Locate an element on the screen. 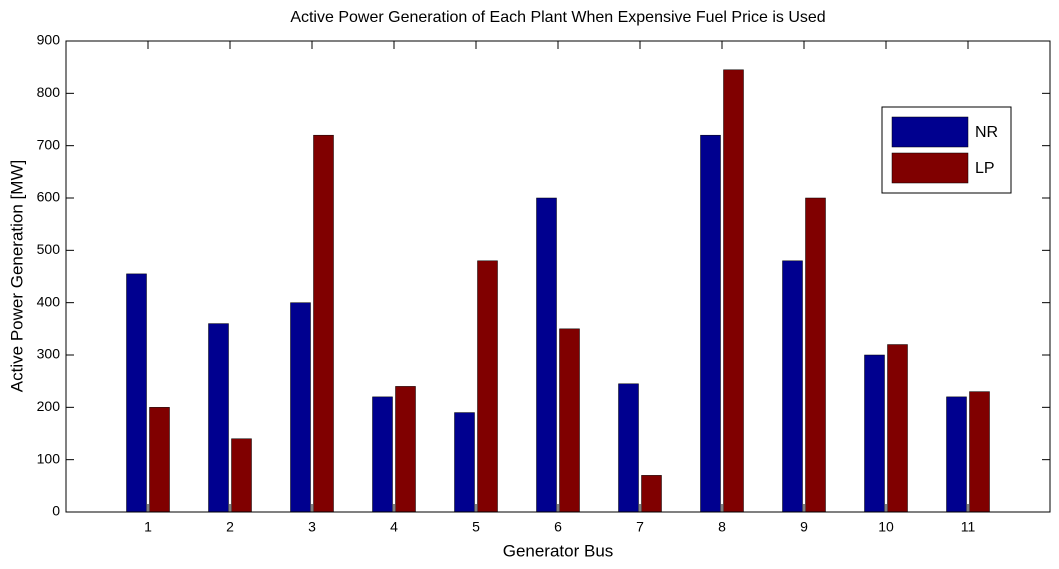  y-axis-label: Active Power Generation [MW] is located at coordinates (16, 276).